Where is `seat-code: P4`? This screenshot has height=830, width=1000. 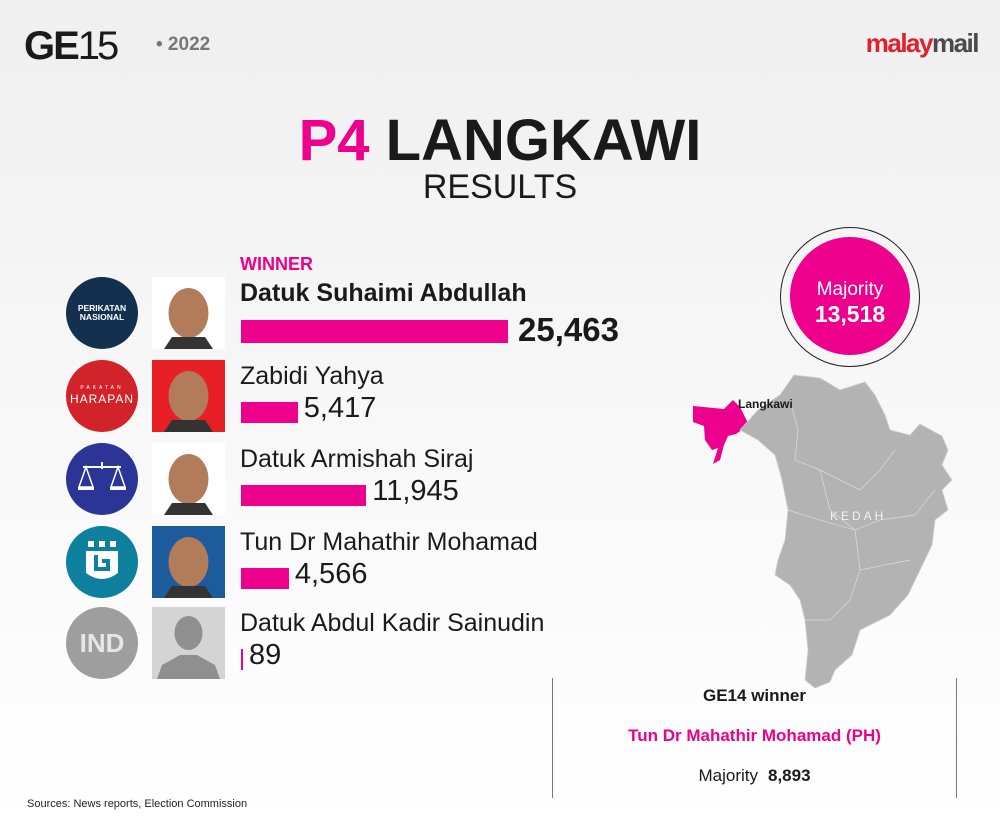 seat-code: P4 is located at coordinates (334, 140).